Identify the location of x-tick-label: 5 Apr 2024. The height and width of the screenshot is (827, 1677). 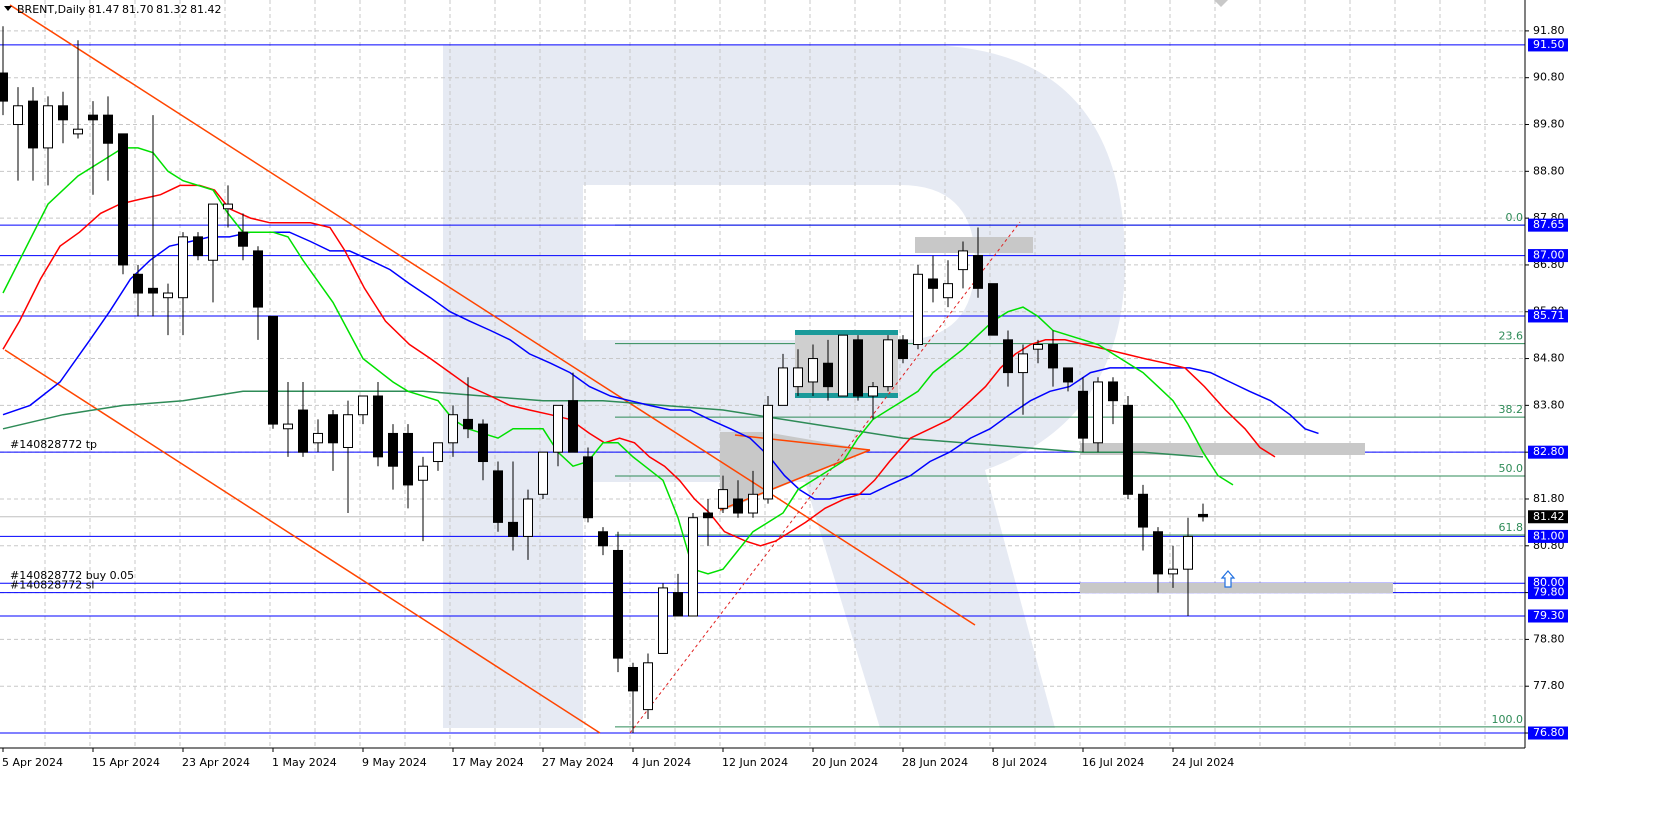
(32, 762).